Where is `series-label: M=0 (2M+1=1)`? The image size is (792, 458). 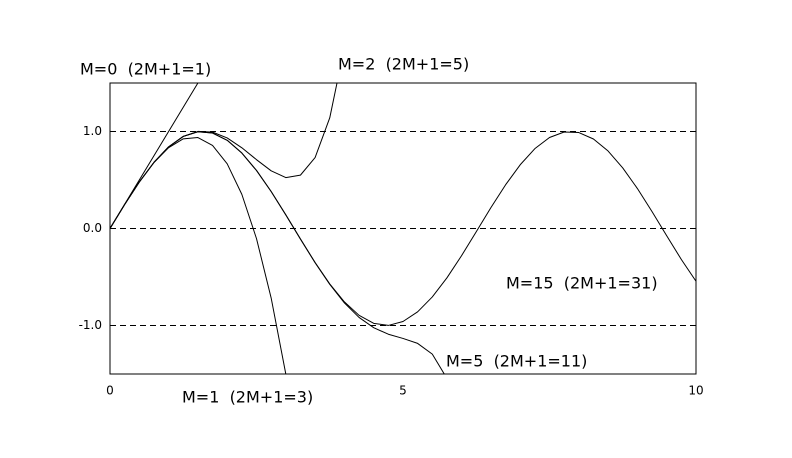
series-label: M=0 (2M+1=1) is located at coordinates (145, 69).